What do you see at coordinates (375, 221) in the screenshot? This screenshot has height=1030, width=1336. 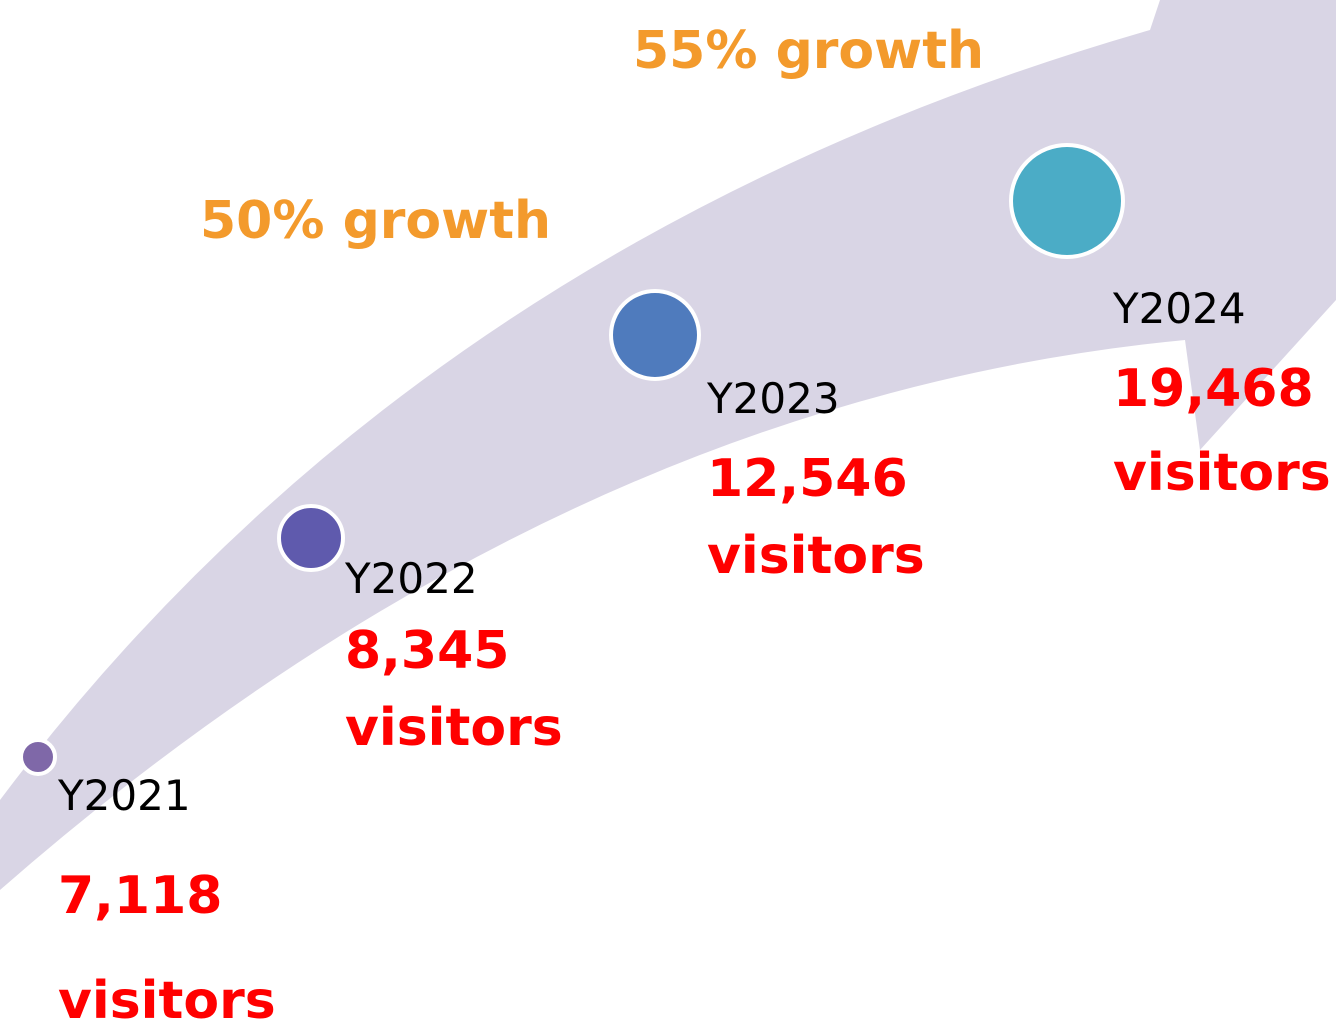 I see `growth-annotation: 50% growth` at bounding box center [375, 221].